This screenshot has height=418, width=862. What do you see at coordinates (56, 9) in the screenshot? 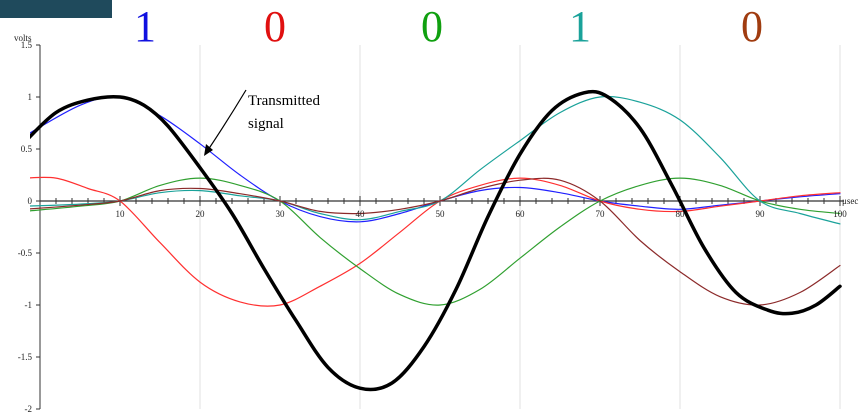
I see `corner-block` at bounding box center [56, 9].